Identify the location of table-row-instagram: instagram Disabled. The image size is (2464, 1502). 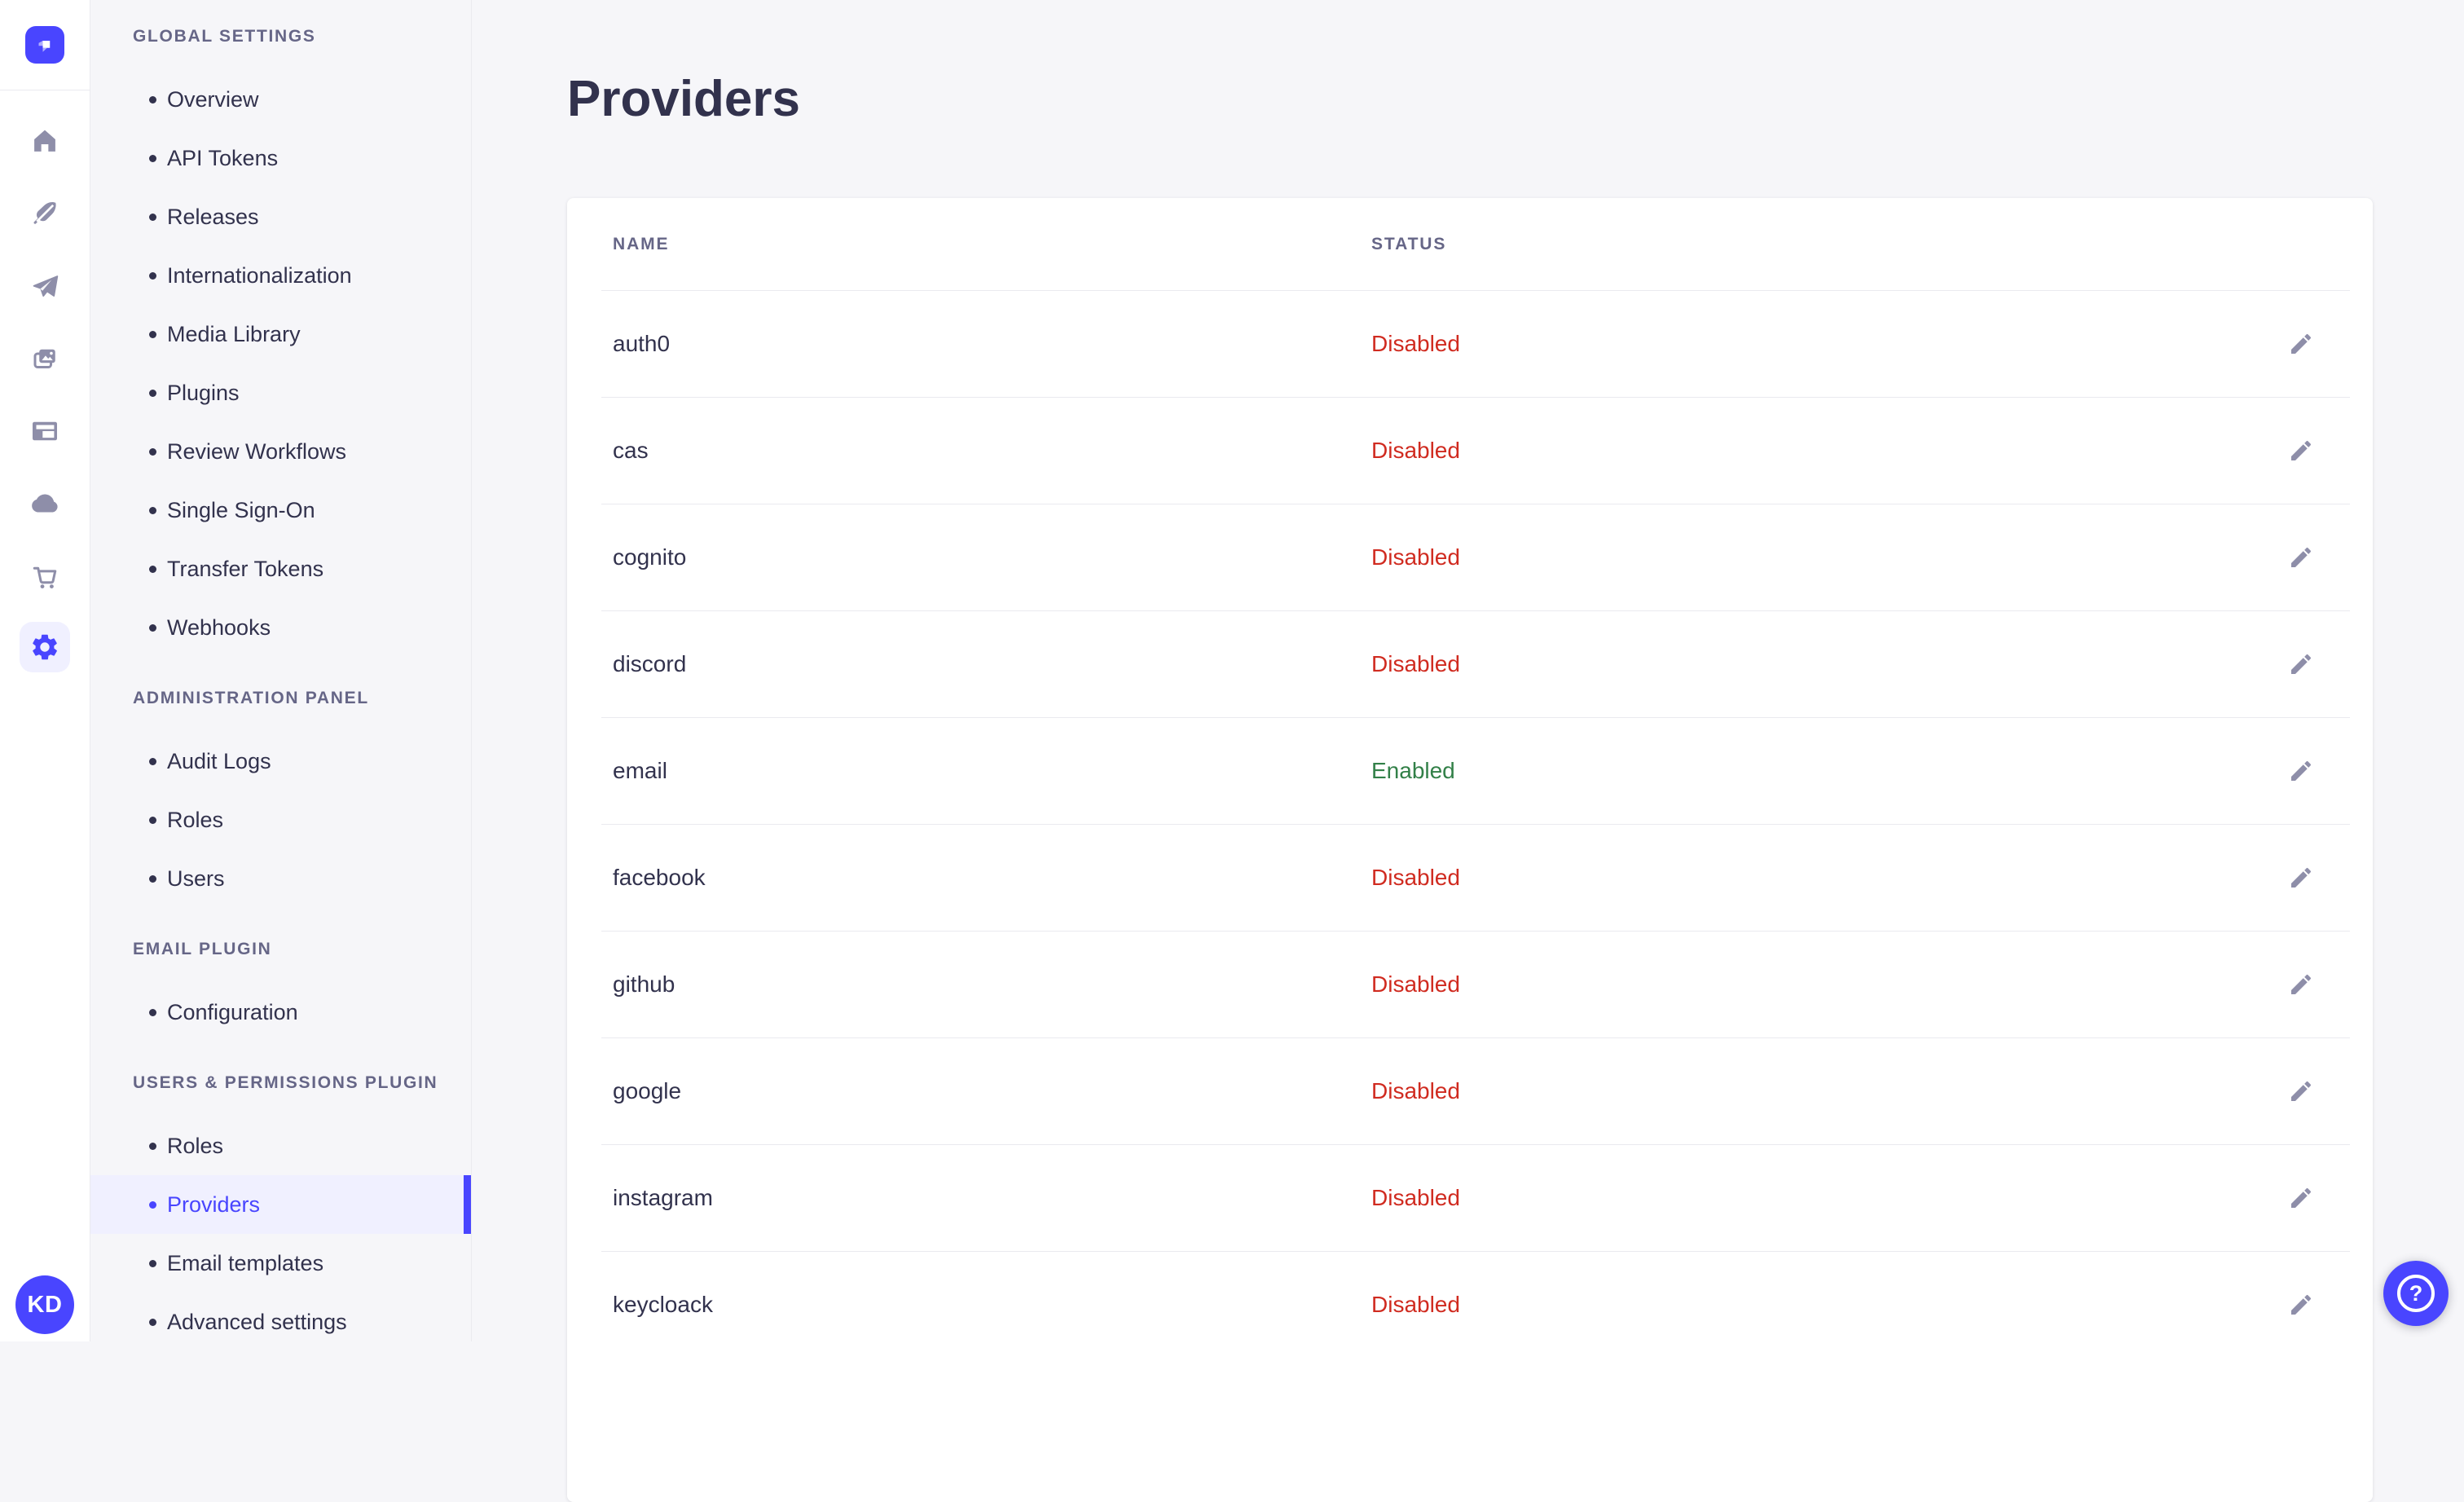
(1470, 1197).